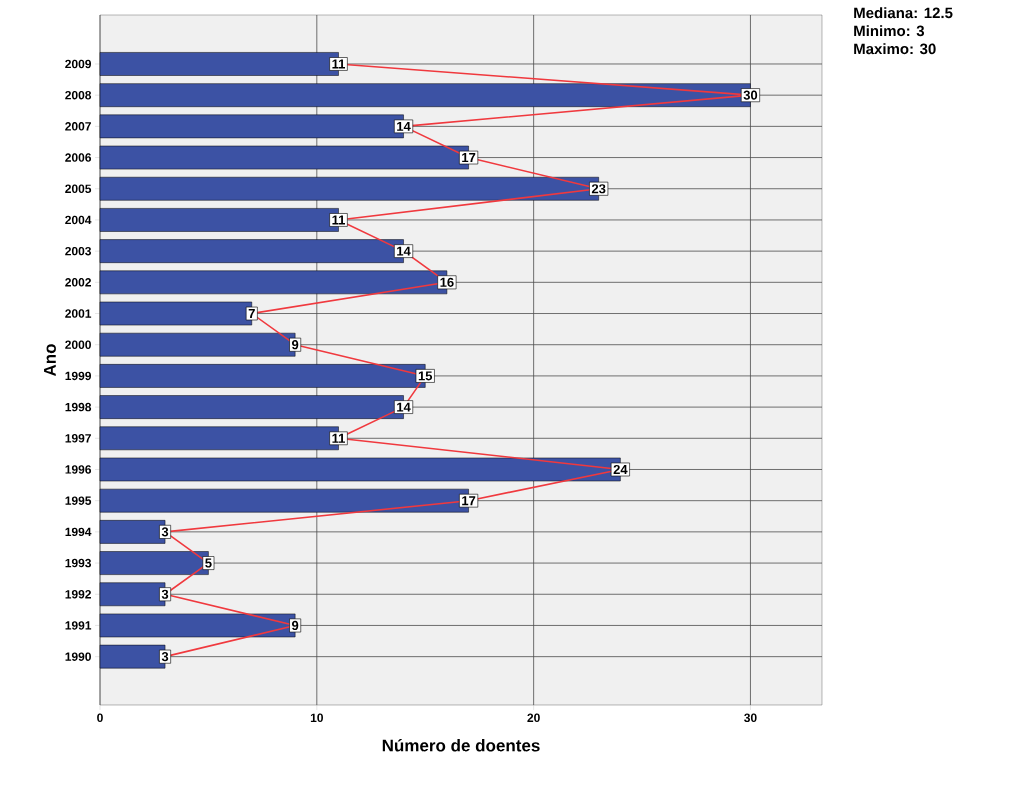 The image size is (1013, 787). What do you see at coordinates (50, 360) in the screenshot?
I see `y-axis-title: Ano` at bounding box center [50, 360].